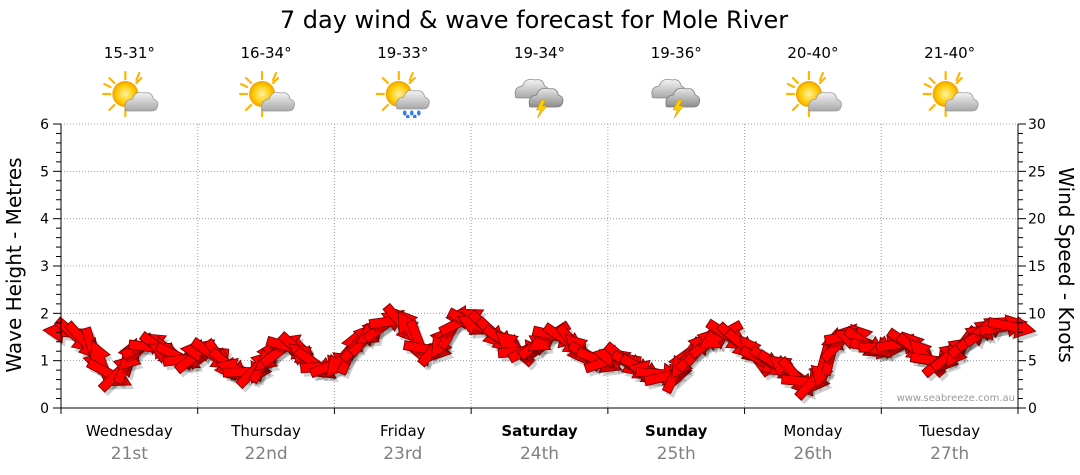 Image resolution: width=1080 pixels, height=475 pixels. Describe the element at coordinates (402, 53) in the screenshot. I see `day-temp: 19-33°` at that location.